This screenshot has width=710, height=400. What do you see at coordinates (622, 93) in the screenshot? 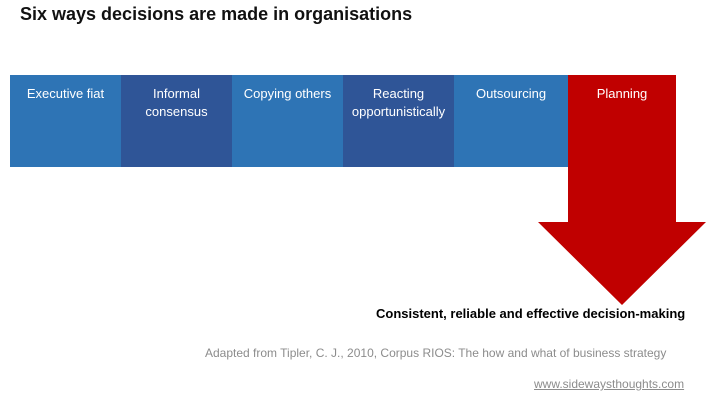
I see `method-label: Planning` at bounding box center [622, 93].